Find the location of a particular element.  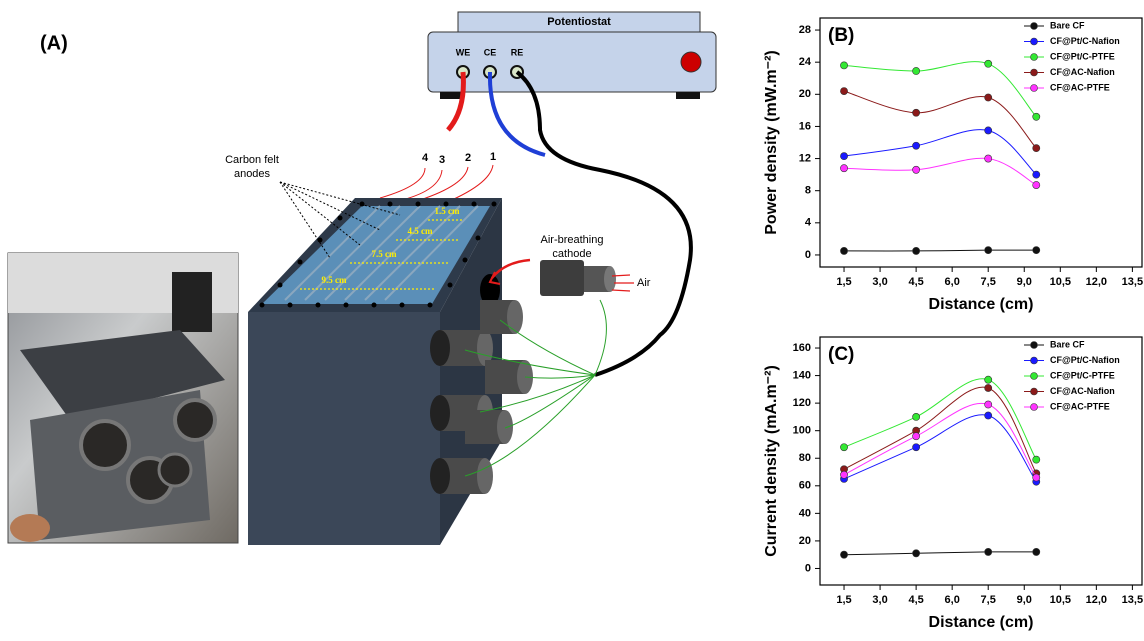

x-tick-label: 4,5 is located at coordinates (915, 282).